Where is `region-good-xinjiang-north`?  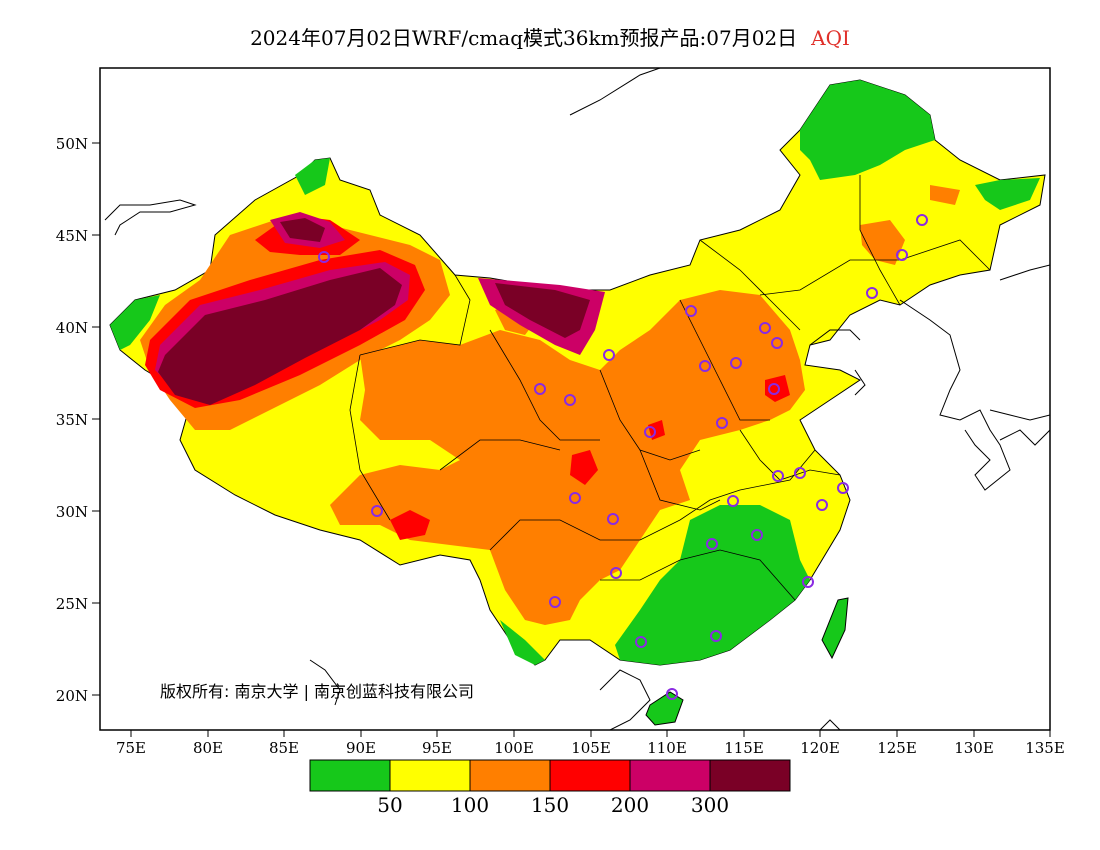
region-good-xinjiang-north is located at coordinates (312, 176).